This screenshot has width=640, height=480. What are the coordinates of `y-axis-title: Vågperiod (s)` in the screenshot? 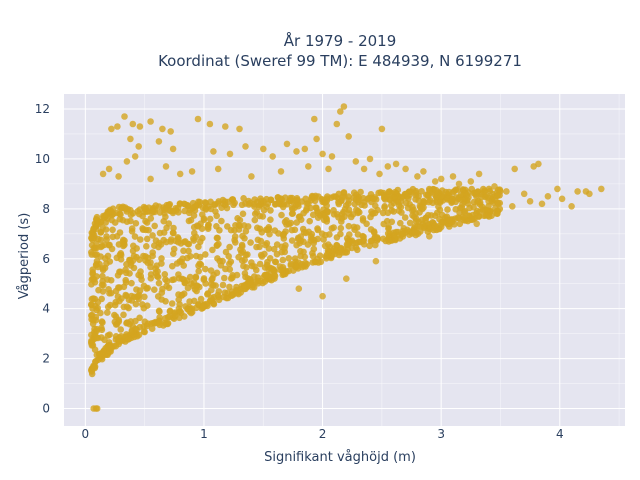 It's located at (24, 256).